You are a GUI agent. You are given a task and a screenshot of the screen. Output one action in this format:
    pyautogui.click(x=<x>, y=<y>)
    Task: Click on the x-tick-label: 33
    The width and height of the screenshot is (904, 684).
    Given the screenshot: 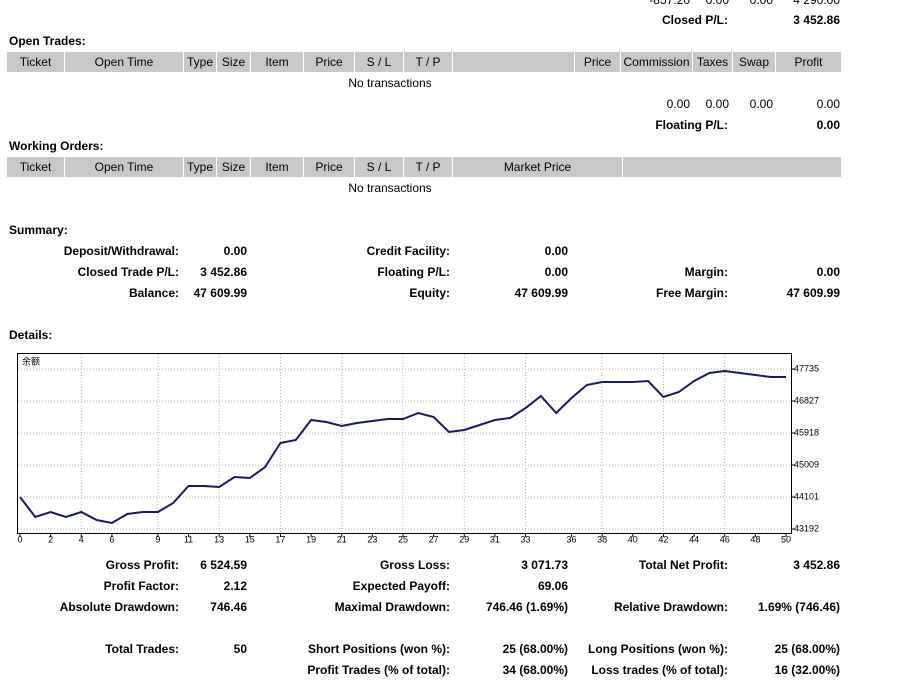 What is the action you would take?
    pyautogui.click(x=526, y=539)
    